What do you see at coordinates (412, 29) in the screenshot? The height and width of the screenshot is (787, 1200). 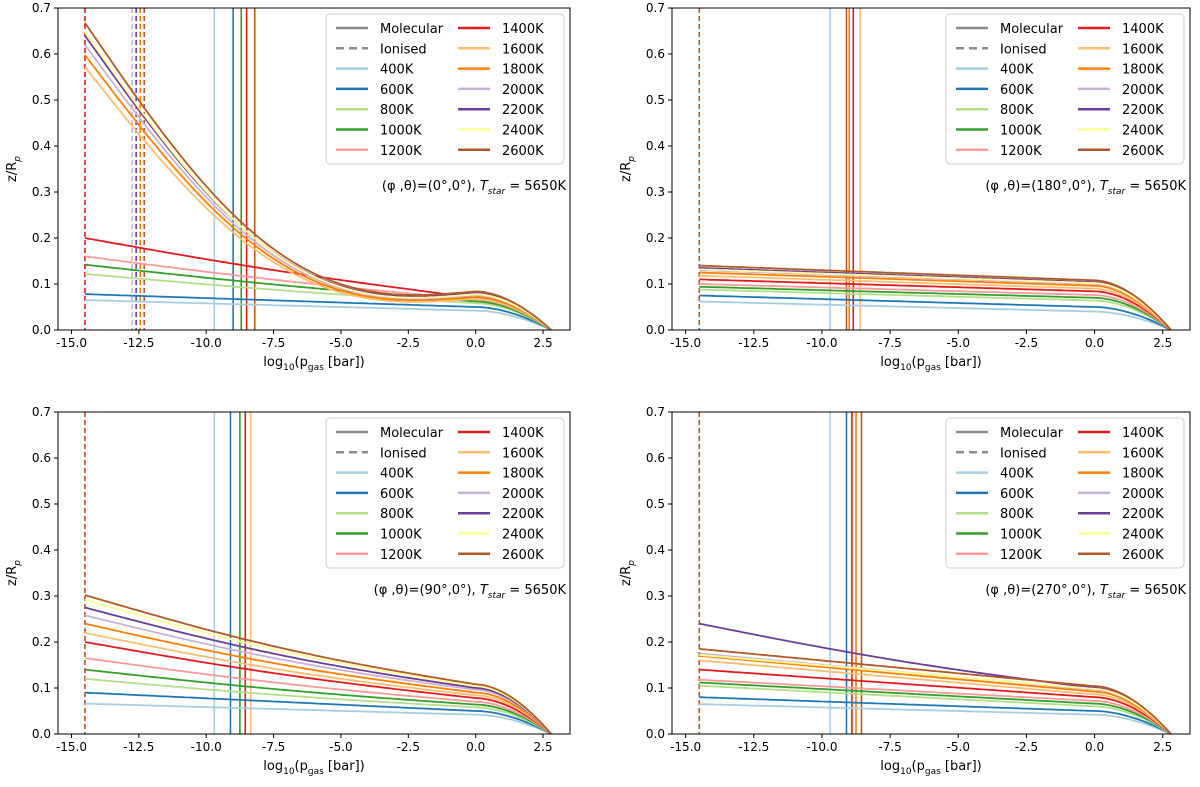 I see `legend-molecular-label: Molecular` at bounding box center [412, 29].